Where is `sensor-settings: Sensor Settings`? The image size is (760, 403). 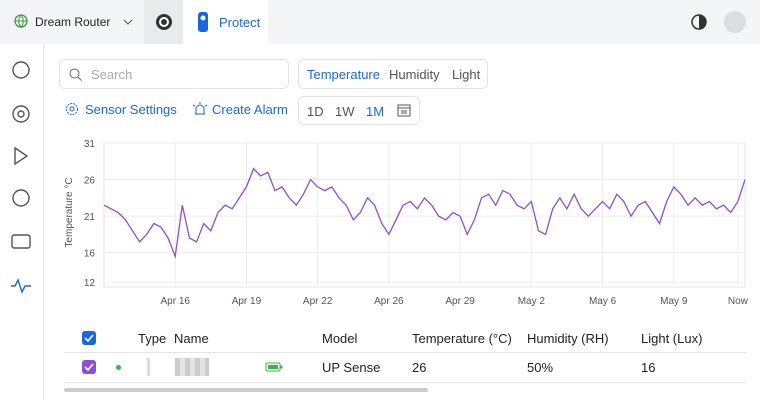
sensor-settings: Sensor Settings is located at coordinates (131, 109).